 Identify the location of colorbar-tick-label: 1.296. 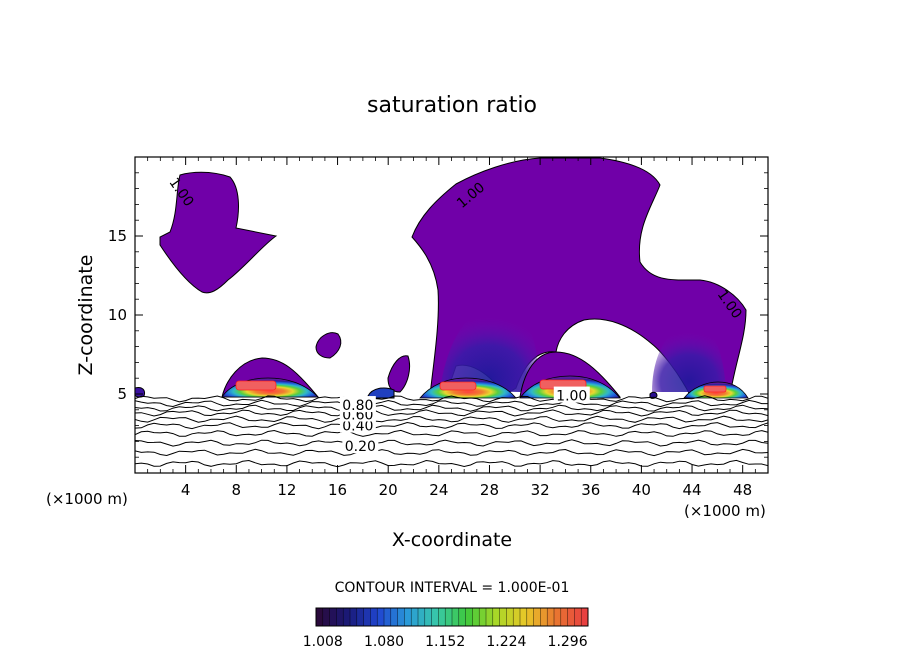
(568, 642).